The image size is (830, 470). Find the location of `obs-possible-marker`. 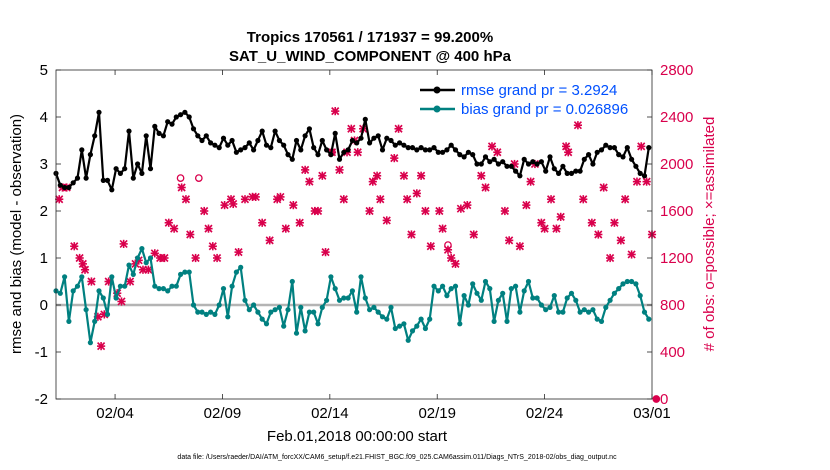

obs-possible-marker is located at coordinates (656, 399).